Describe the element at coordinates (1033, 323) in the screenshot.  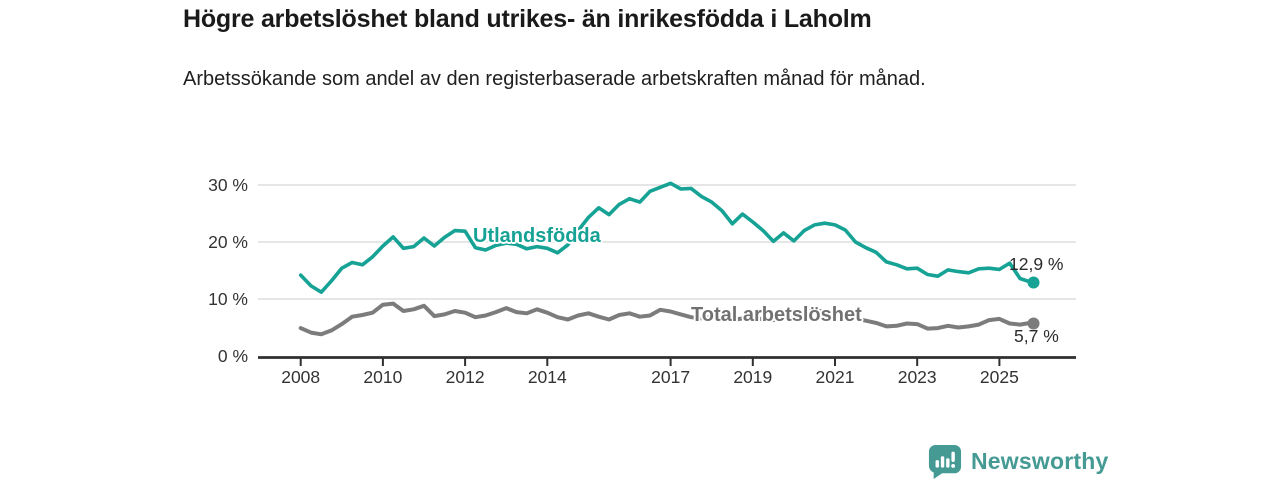
I see `end-dot-total` at that location.